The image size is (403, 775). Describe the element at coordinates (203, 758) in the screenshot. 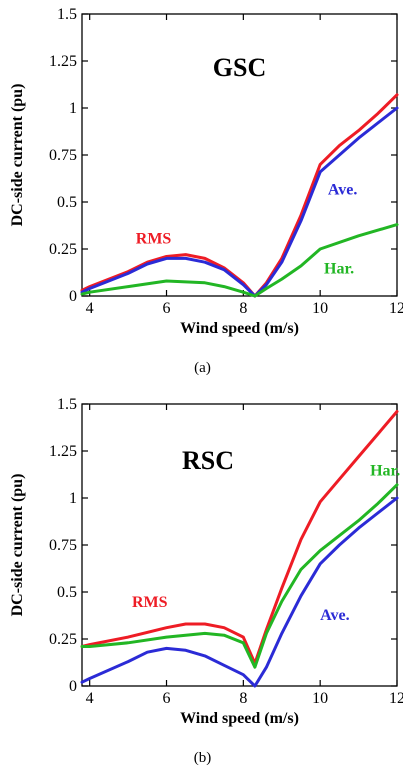

I see `panel-caption: (b)` at that location.